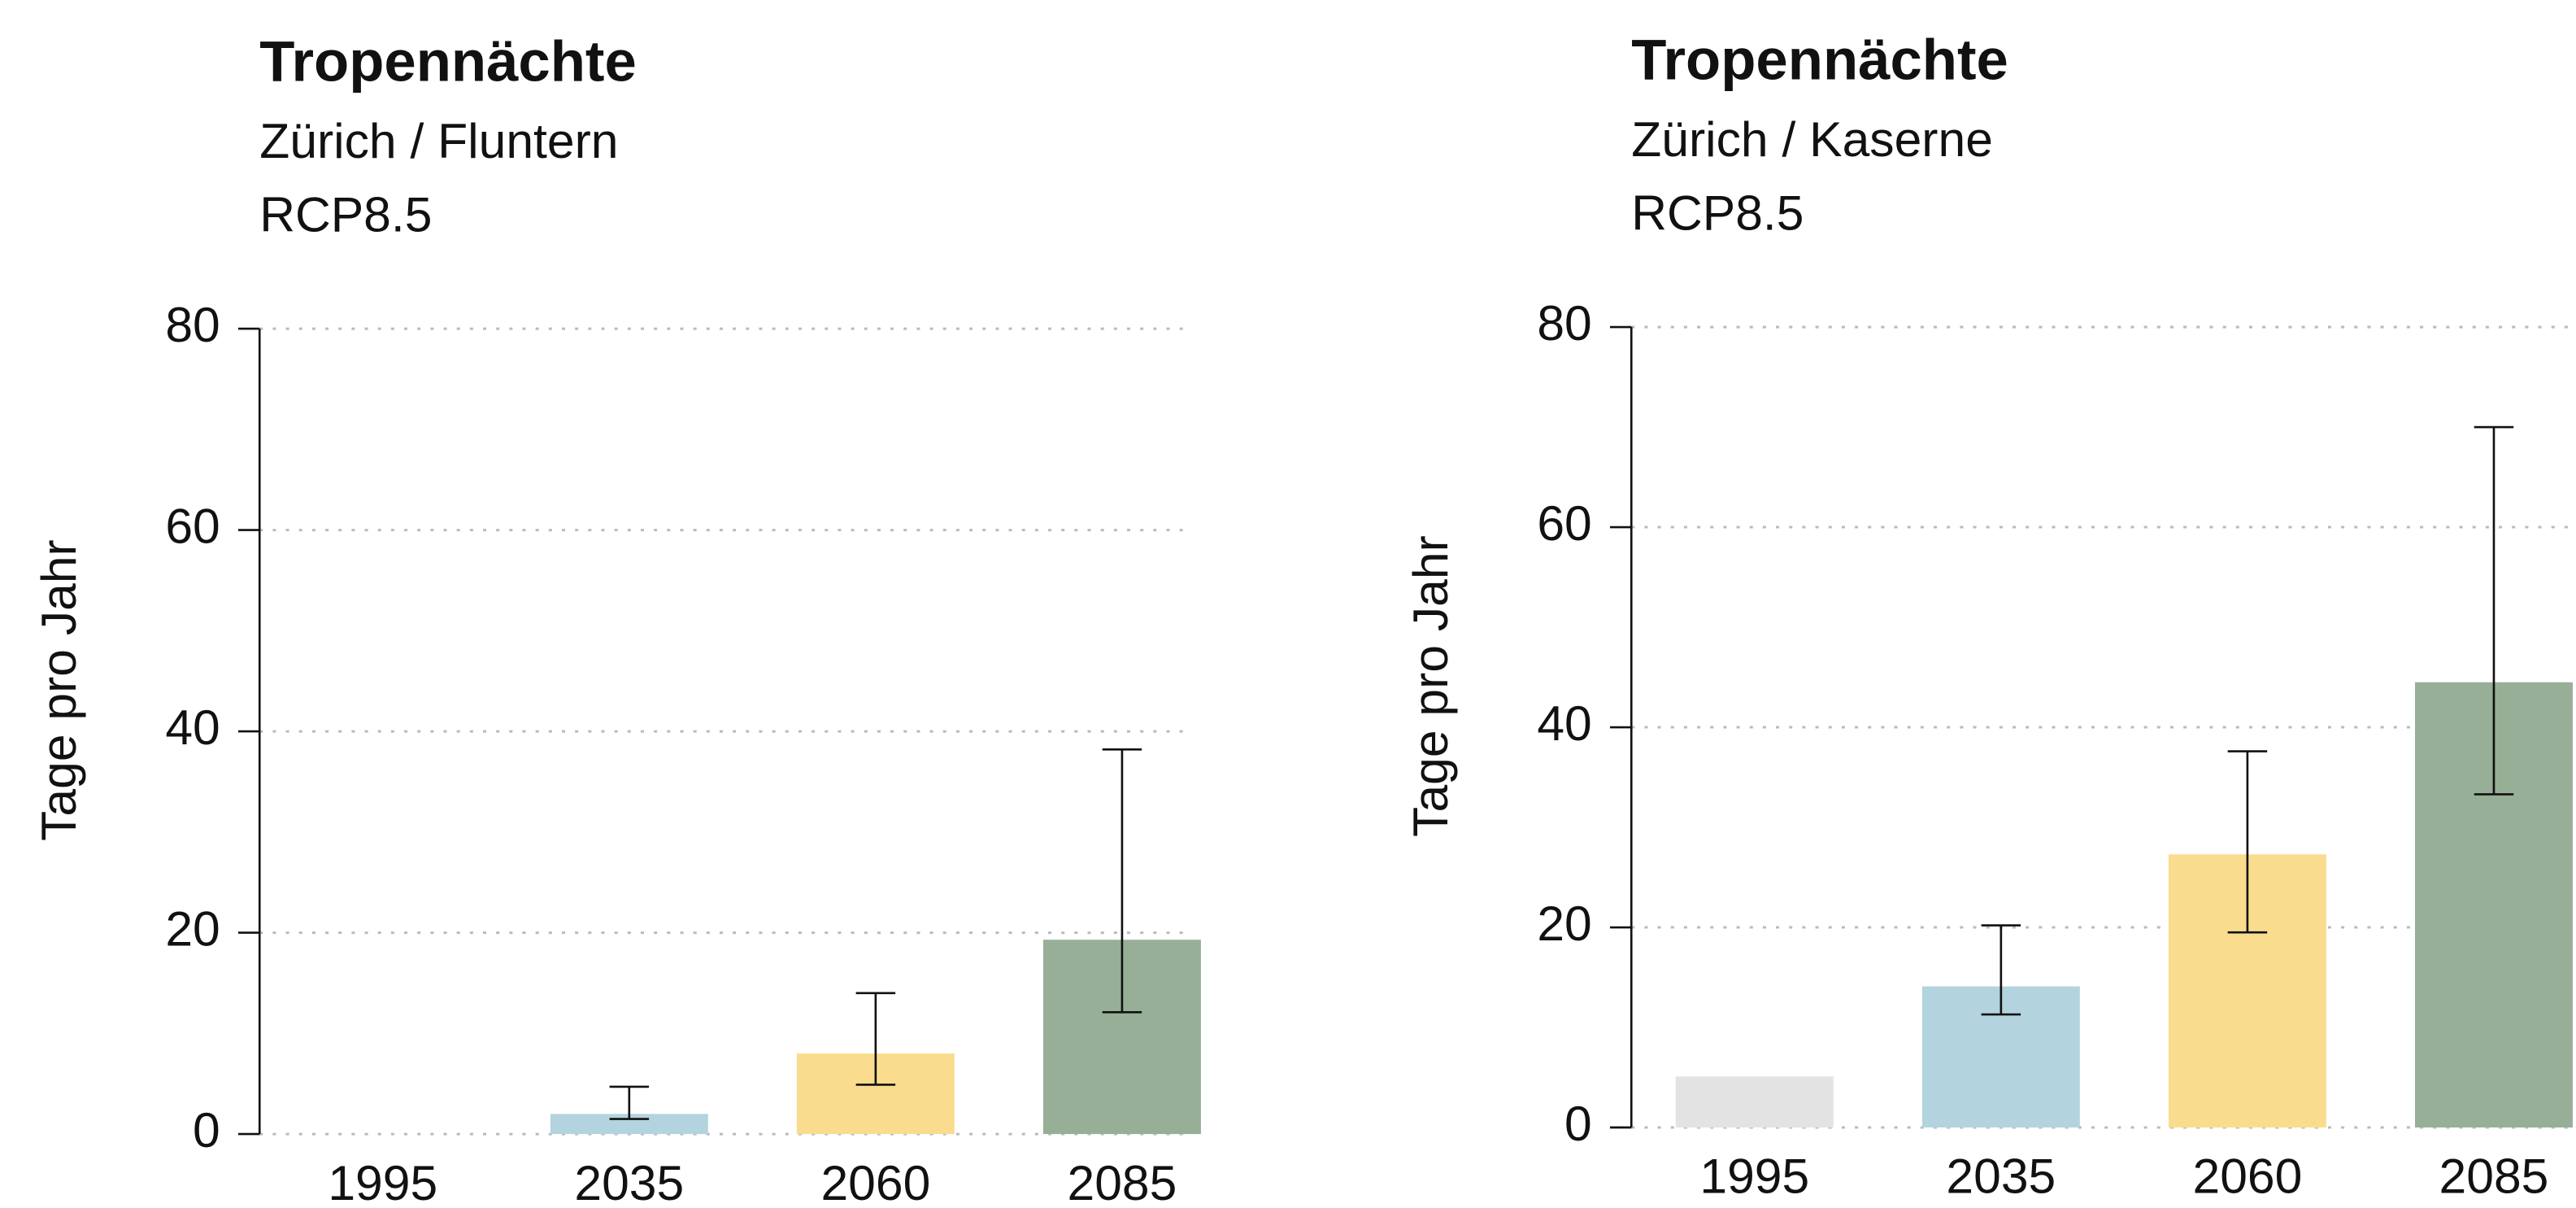 The height and width of the screenshot is (1208, 2576). What do you see at coordinates (438, 140) in the screenshot?
I see `chart-subtitle: Zürich / Fluntern` at bounding box center [438, 140].